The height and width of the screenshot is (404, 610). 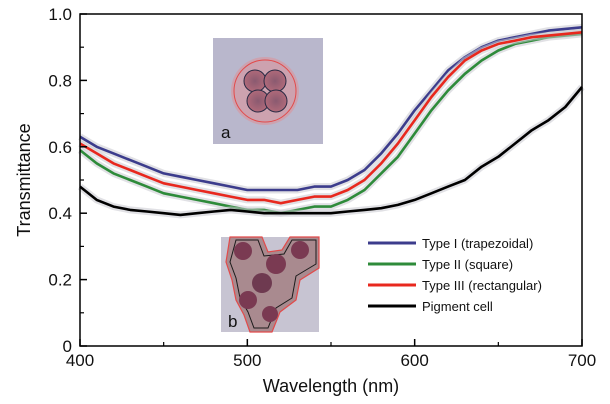 I want to click on legend-label: Type I (trapezoidal), so click(x=477, y=243).